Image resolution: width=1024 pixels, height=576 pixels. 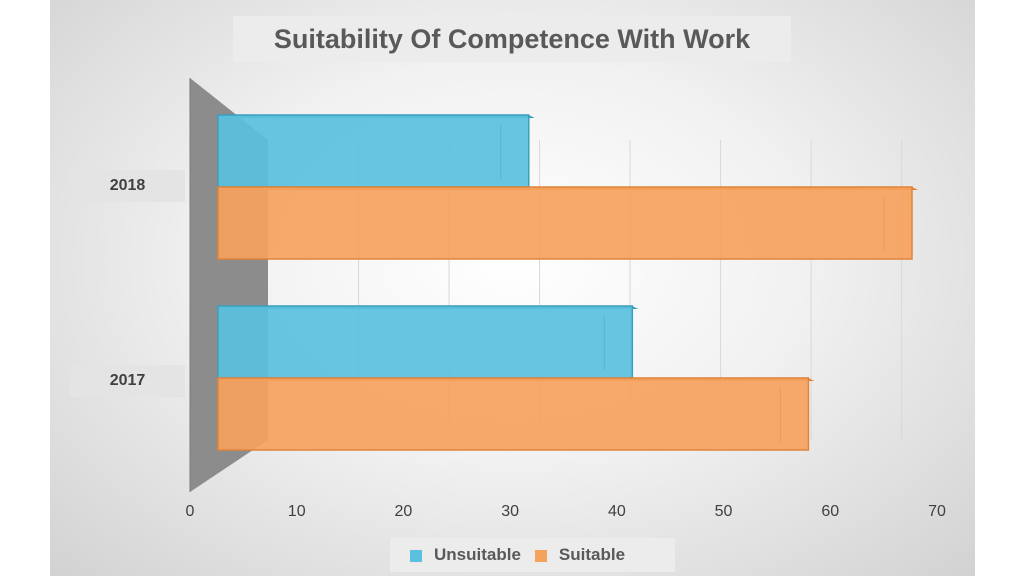 What do you see at coordinates (416, 555) in the screenshot?
I see `legend-swatch-unsuitable` at bounding box center [416, 555].